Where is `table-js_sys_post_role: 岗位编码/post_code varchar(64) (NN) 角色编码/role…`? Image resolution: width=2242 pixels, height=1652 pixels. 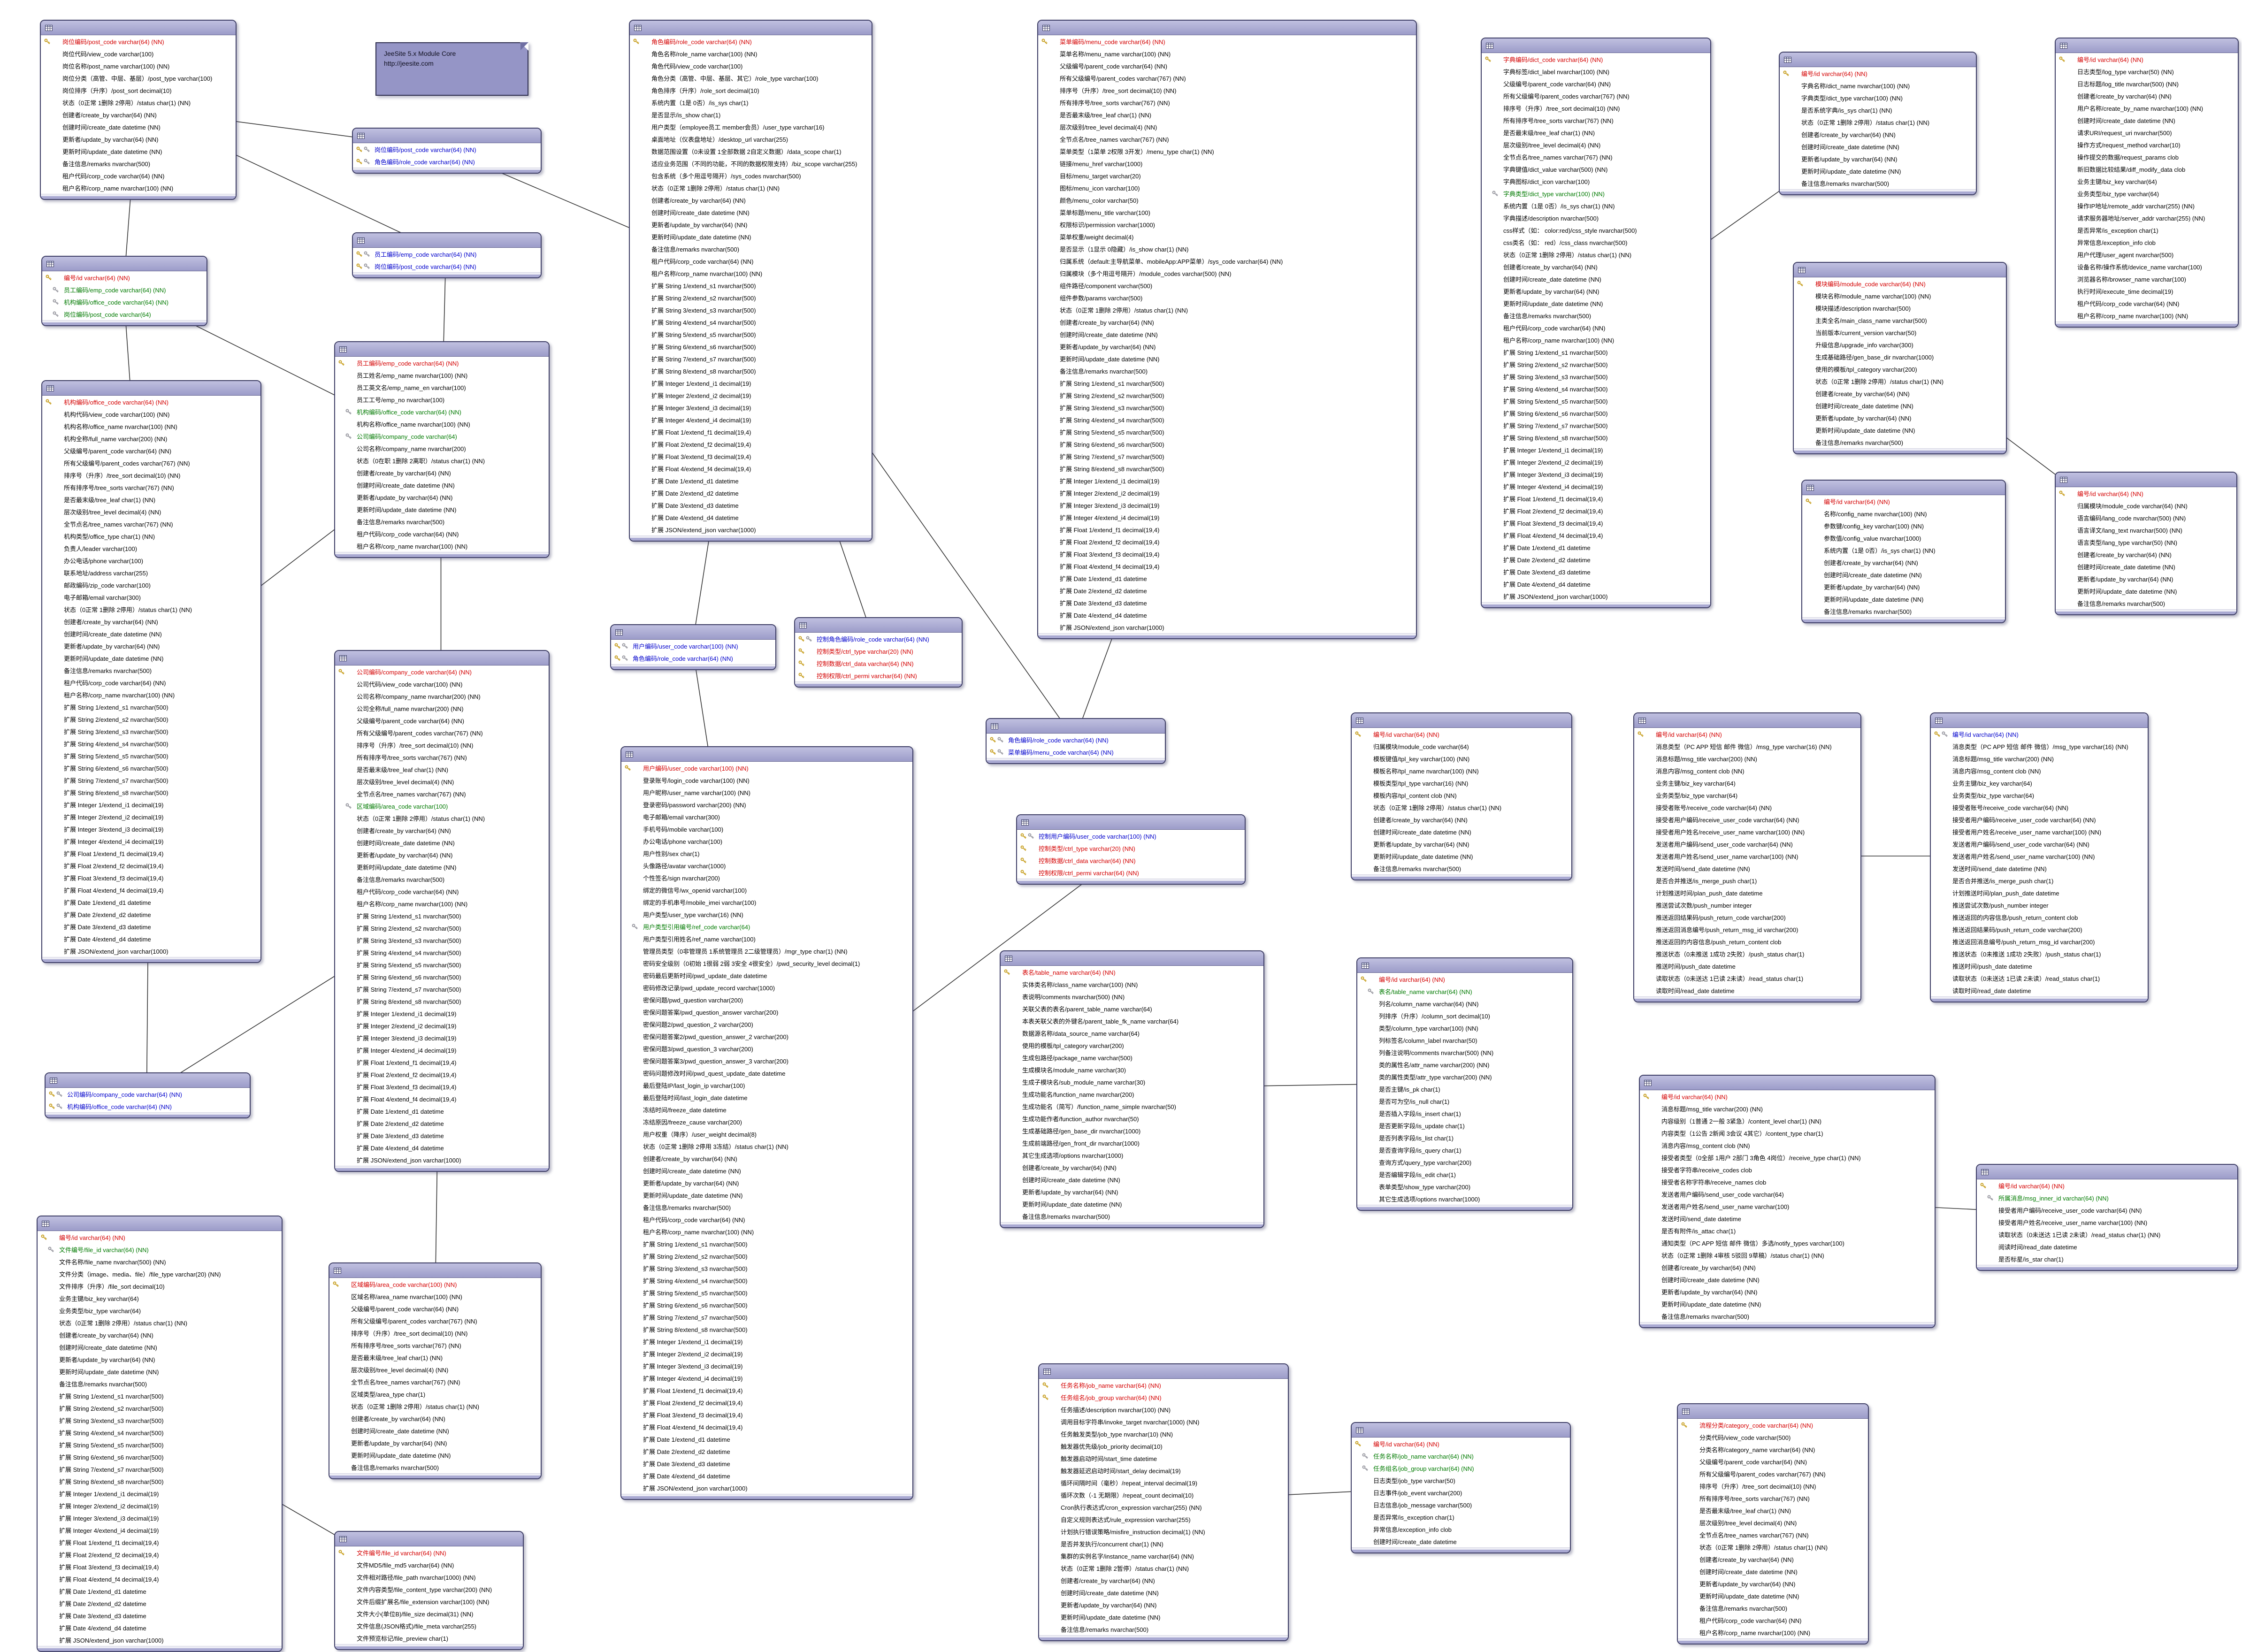
table-js_sys_post_role: 岗位编码/post_code varchar(64) (NN) 角色编码/role… is located at coordinates (447, 151).